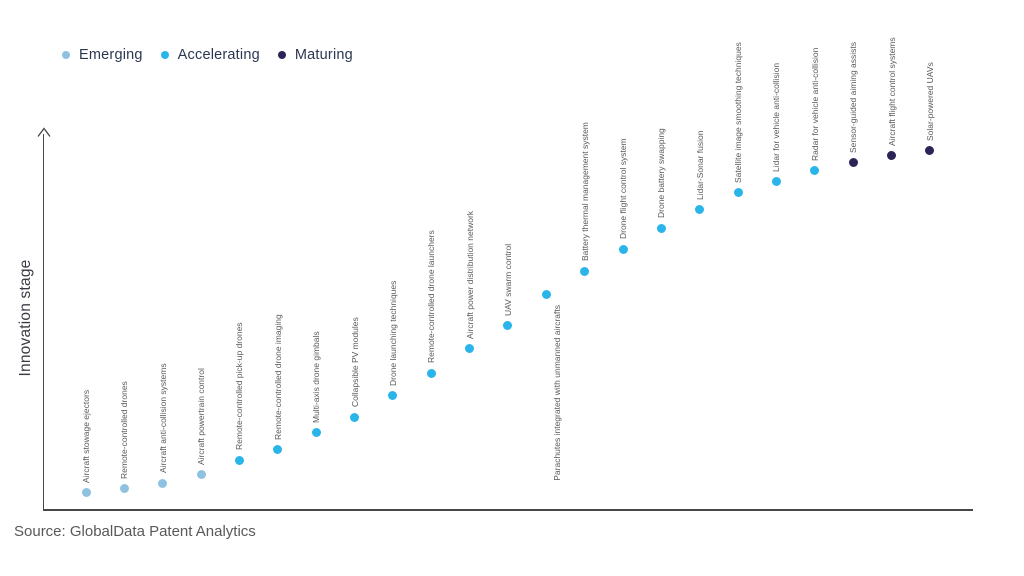 The width and height of the screenshot is (1024, 576). Describe the element at coordinates (86, 436) in the screenshot. I see `data-point-label: Aircraft stowage ejectors` at that location.